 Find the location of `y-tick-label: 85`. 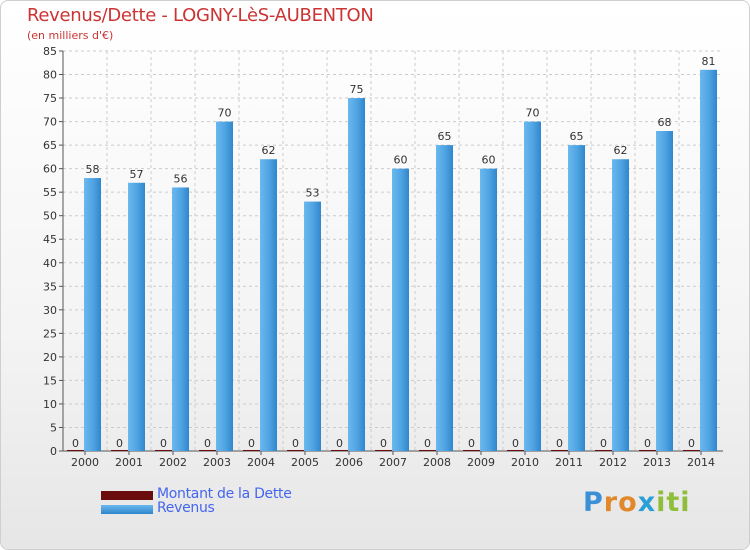

y-tick-label: 85 is located at coordinates (50, 51).